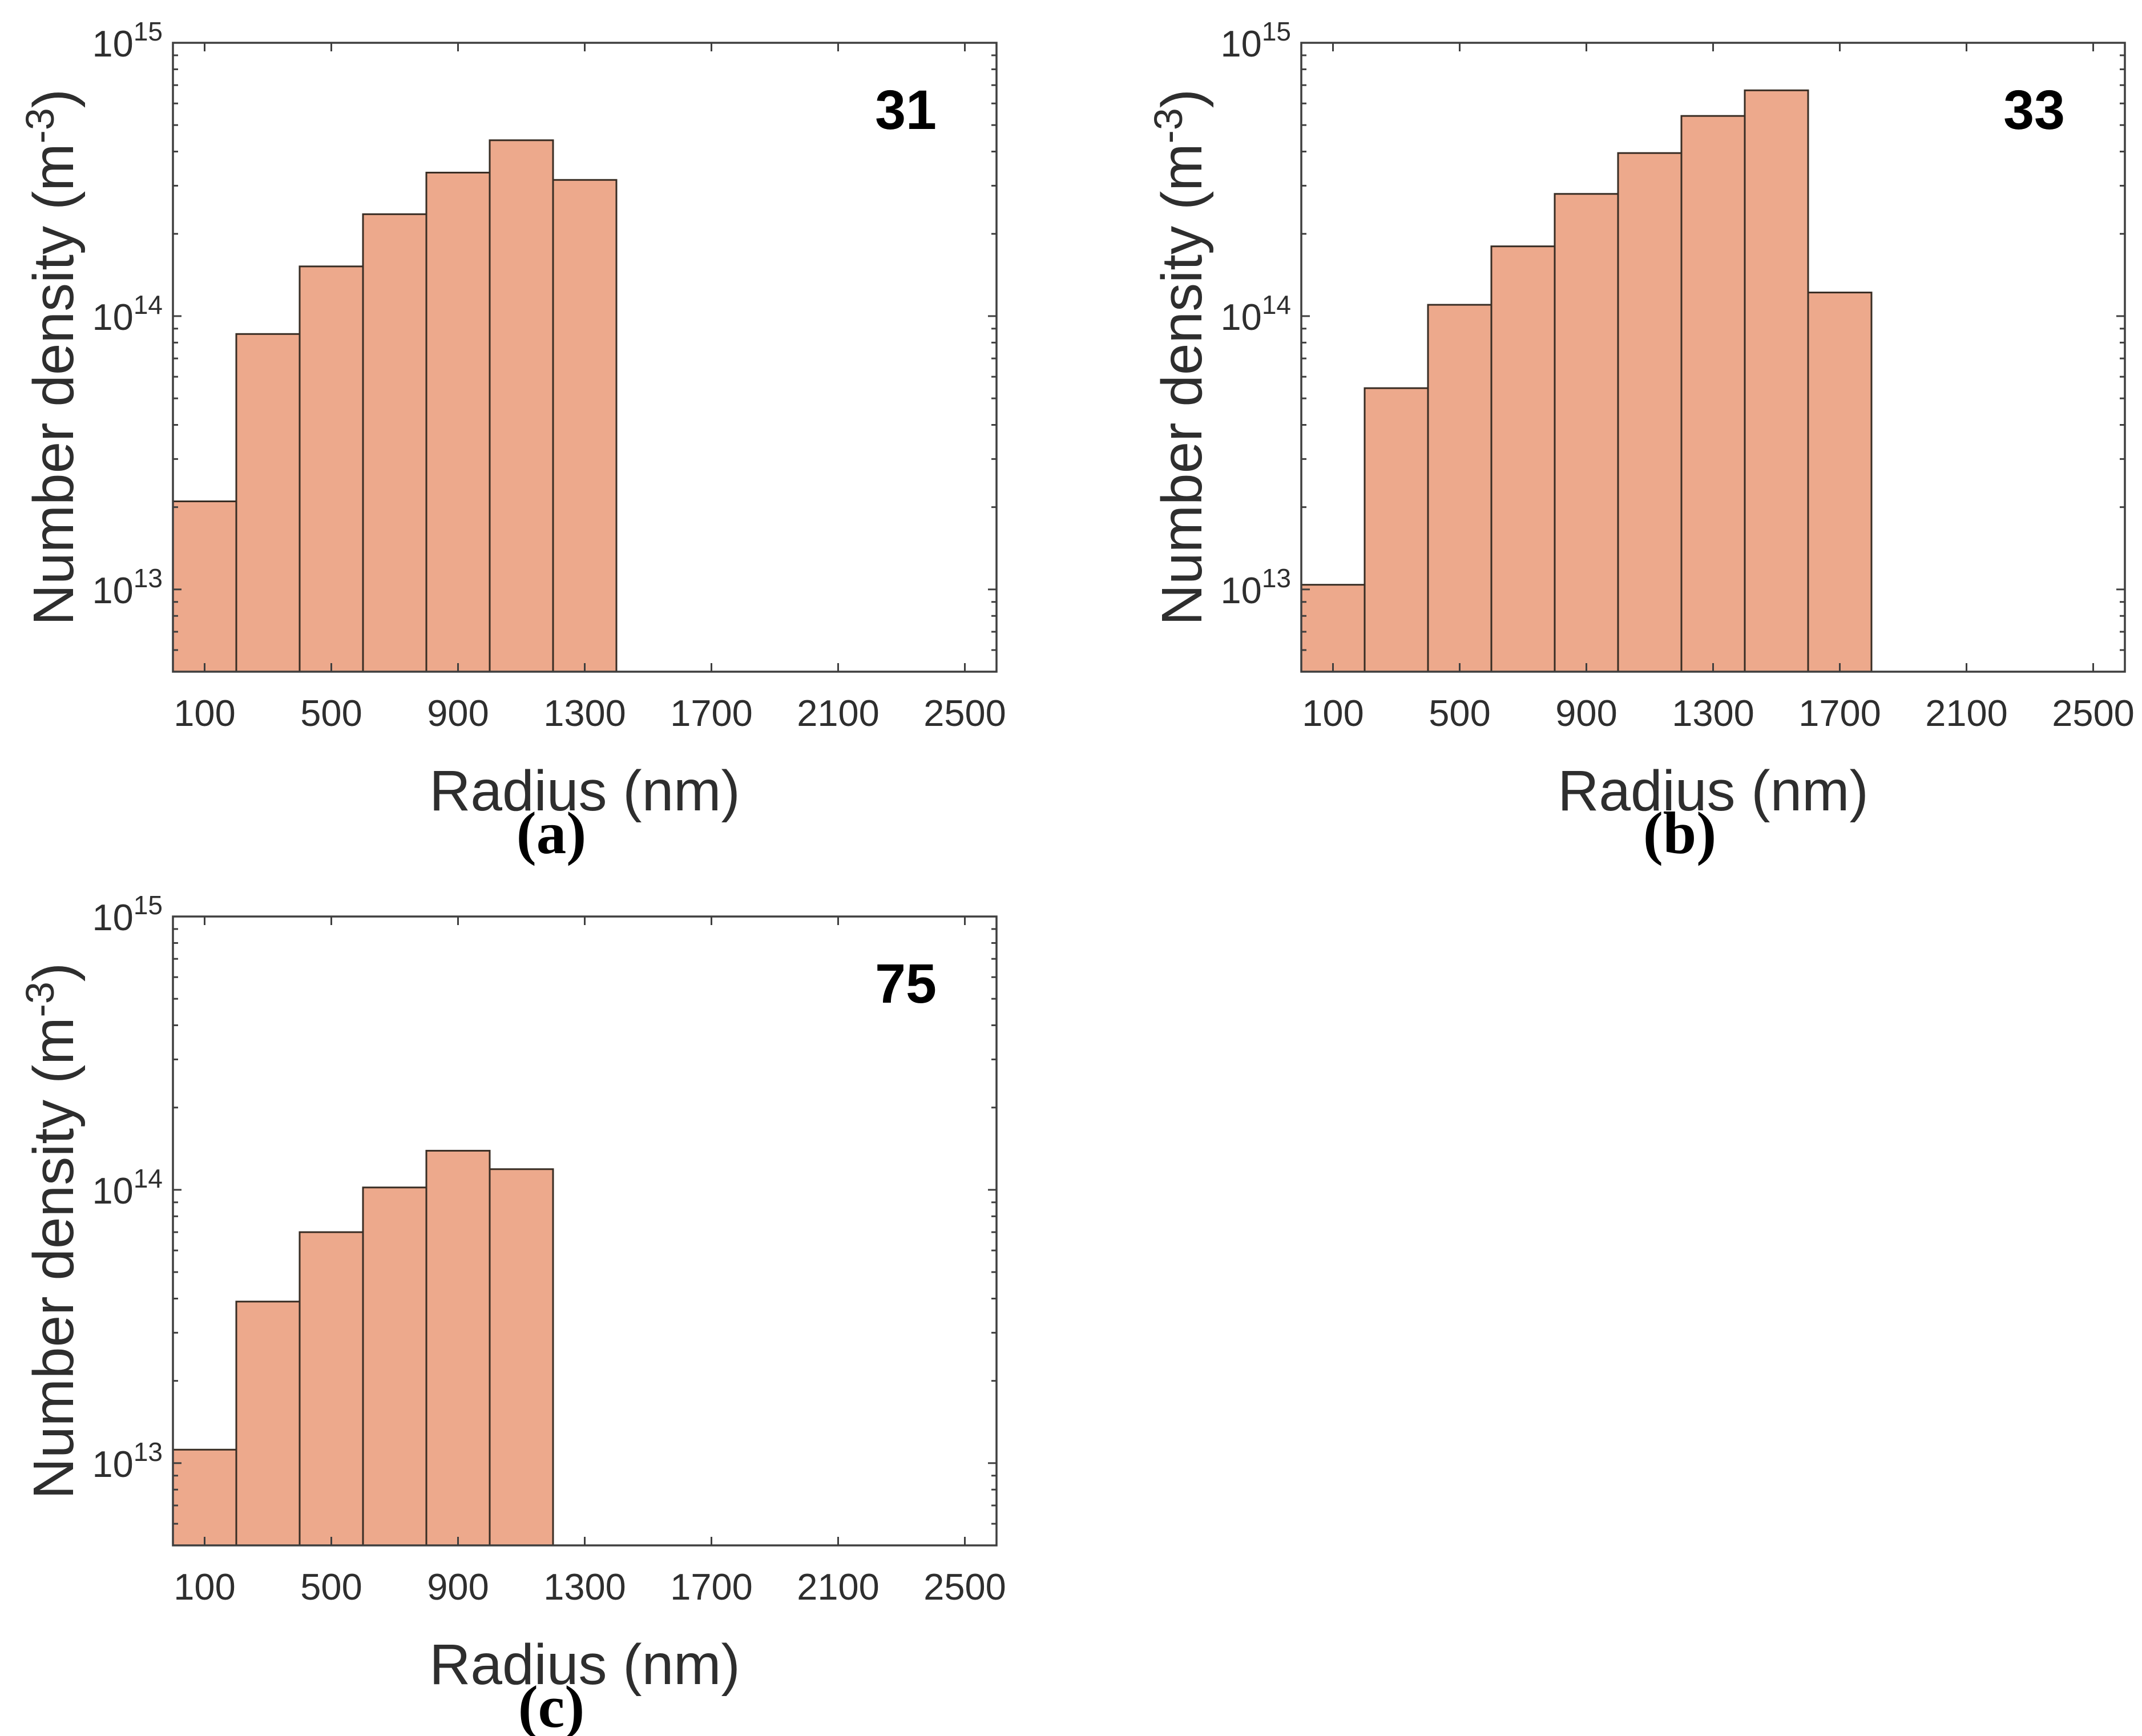 The height and width of the screenshot is (1736, 2142). I want to click on panel-caption: (a), so click(551, 833).